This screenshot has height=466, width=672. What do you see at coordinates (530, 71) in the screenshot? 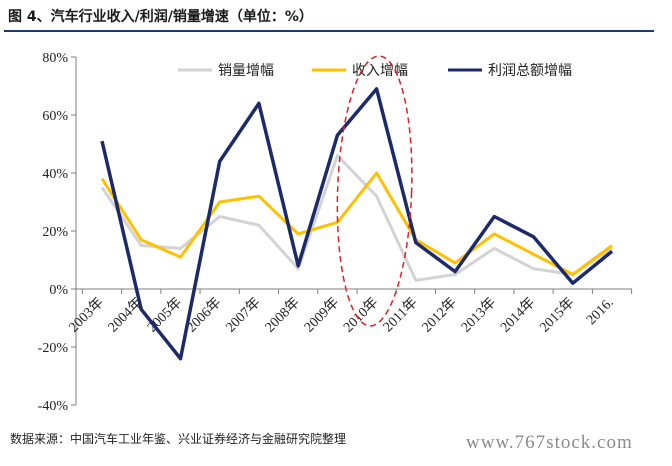
I see `legend-label: 利润总额增幅` at bounding box center [530, 71].